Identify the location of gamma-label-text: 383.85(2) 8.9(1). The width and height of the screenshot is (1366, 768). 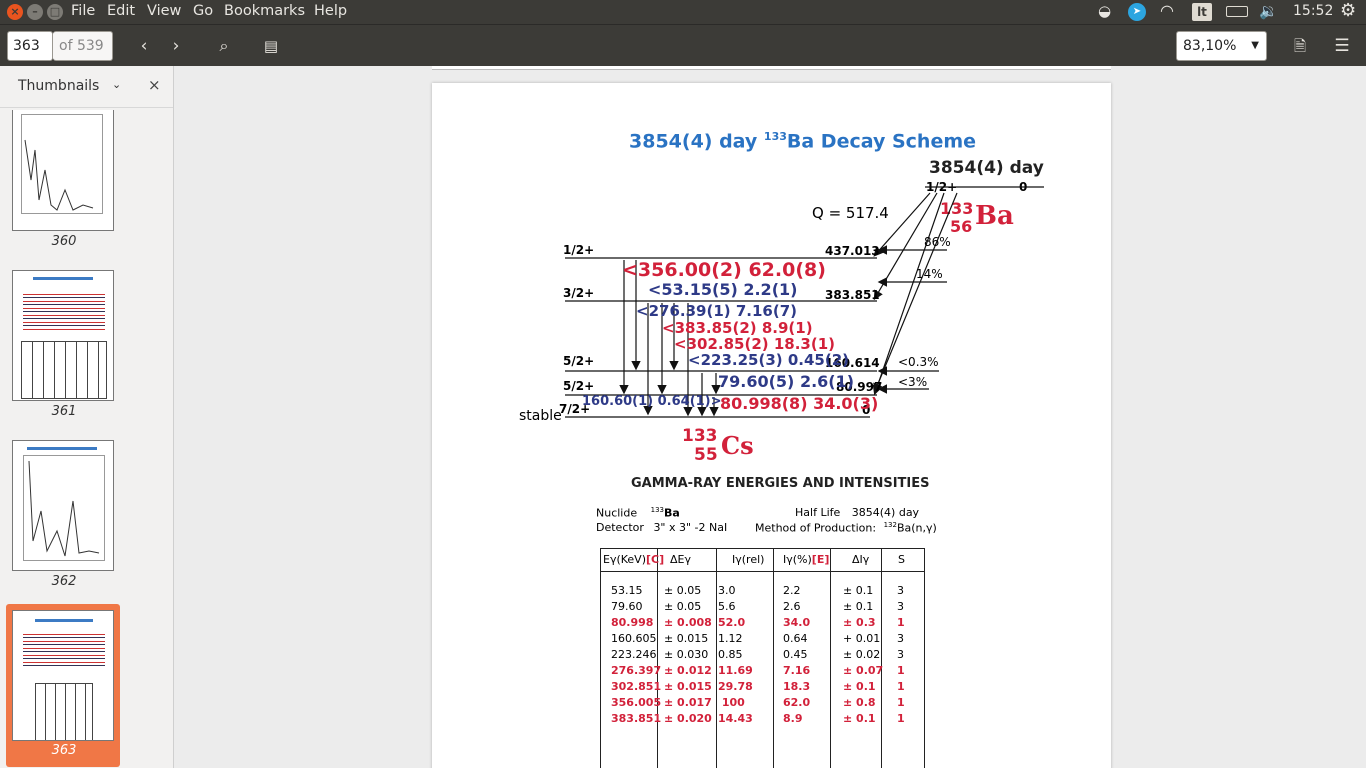
(743, 328).